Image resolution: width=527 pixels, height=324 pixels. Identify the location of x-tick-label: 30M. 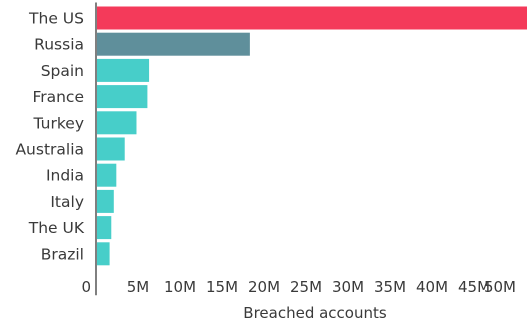
(348, 287).